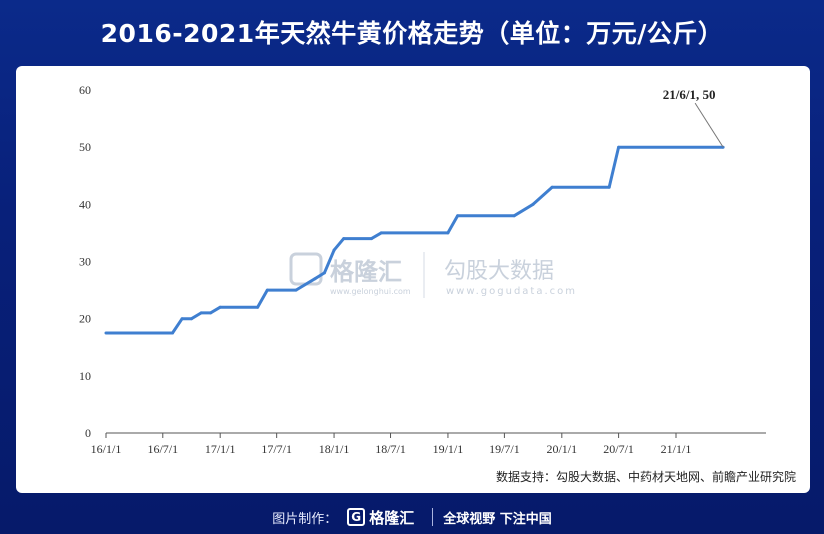 Image resolution: width=824 pixels, height=534 pixels. Describe the element at coordinates (85, 147) in the screenshot. I see `y-tick-label: 50` at that location.